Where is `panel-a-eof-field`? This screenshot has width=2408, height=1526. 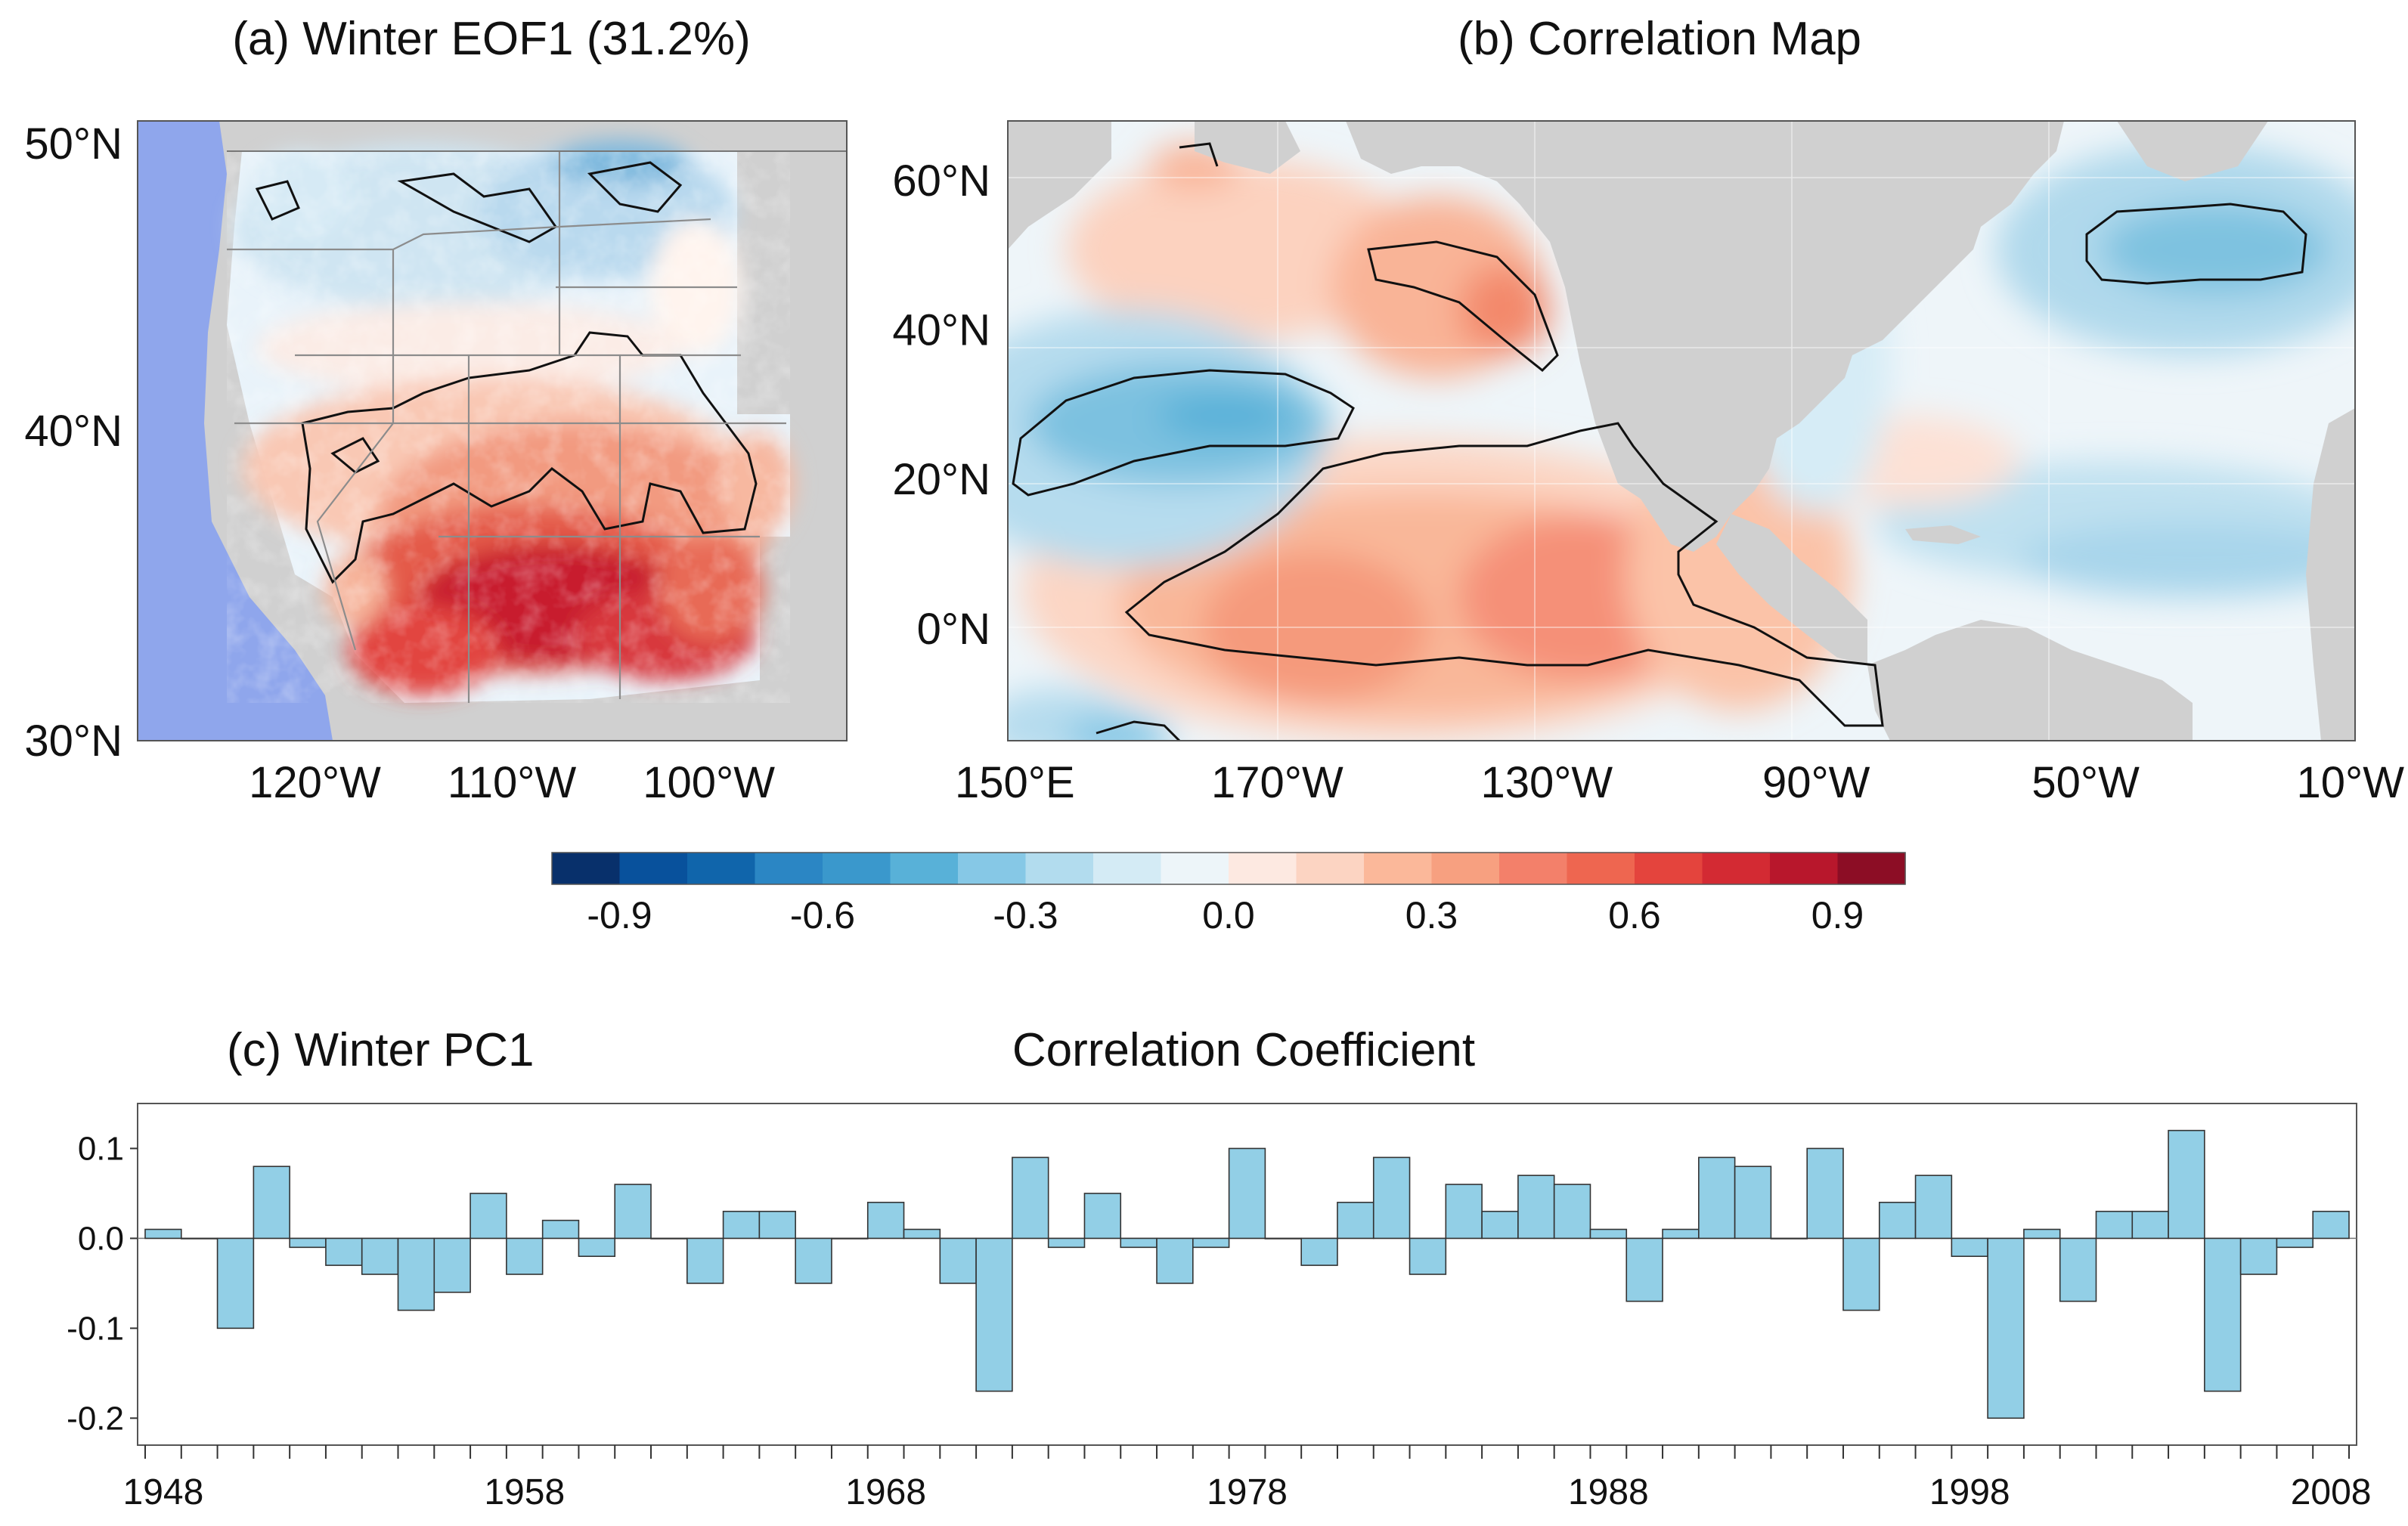
panel-a-eof-field is located at coordinates (510, 422).